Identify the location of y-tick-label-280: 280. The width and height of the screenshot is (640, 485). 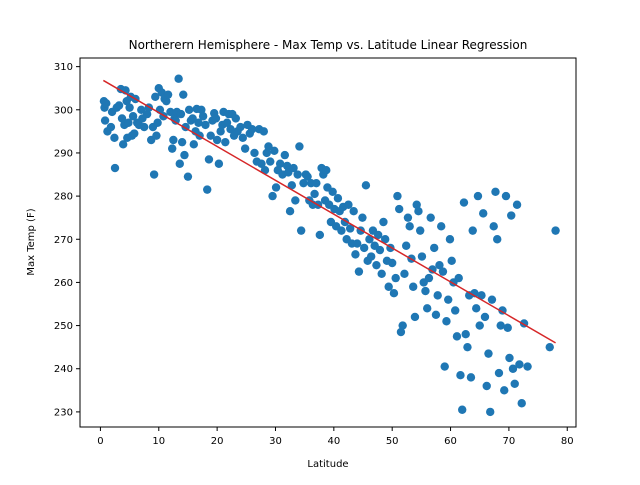
(63, 197).